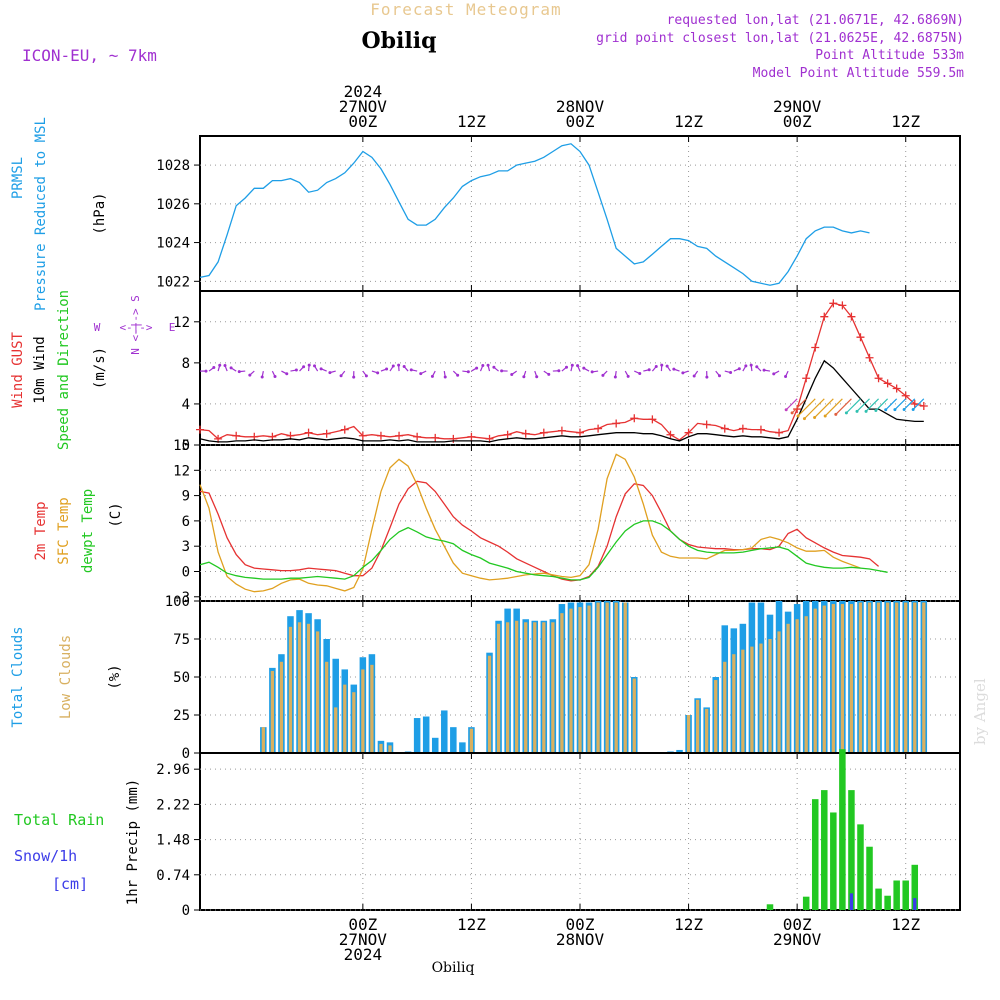 The image size is (1000, 1000). Describe the element at coordinates (362, 924) in the screenshot. I see `bottom-time-label: 00Z` at that location.